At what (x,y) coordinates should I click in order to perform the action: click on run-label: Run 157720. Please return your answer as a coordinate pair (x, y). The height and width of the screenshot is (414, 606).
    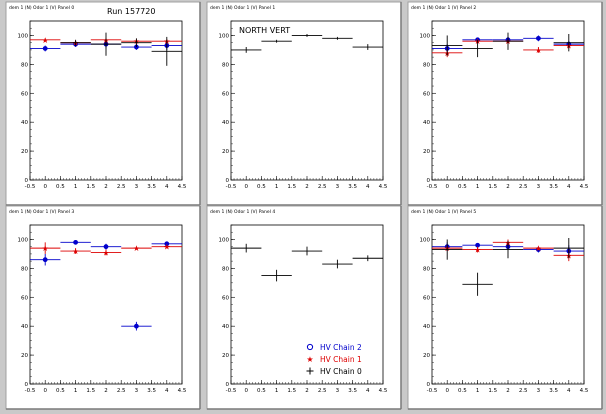
    Looking at the image, I should click on (131, 11).